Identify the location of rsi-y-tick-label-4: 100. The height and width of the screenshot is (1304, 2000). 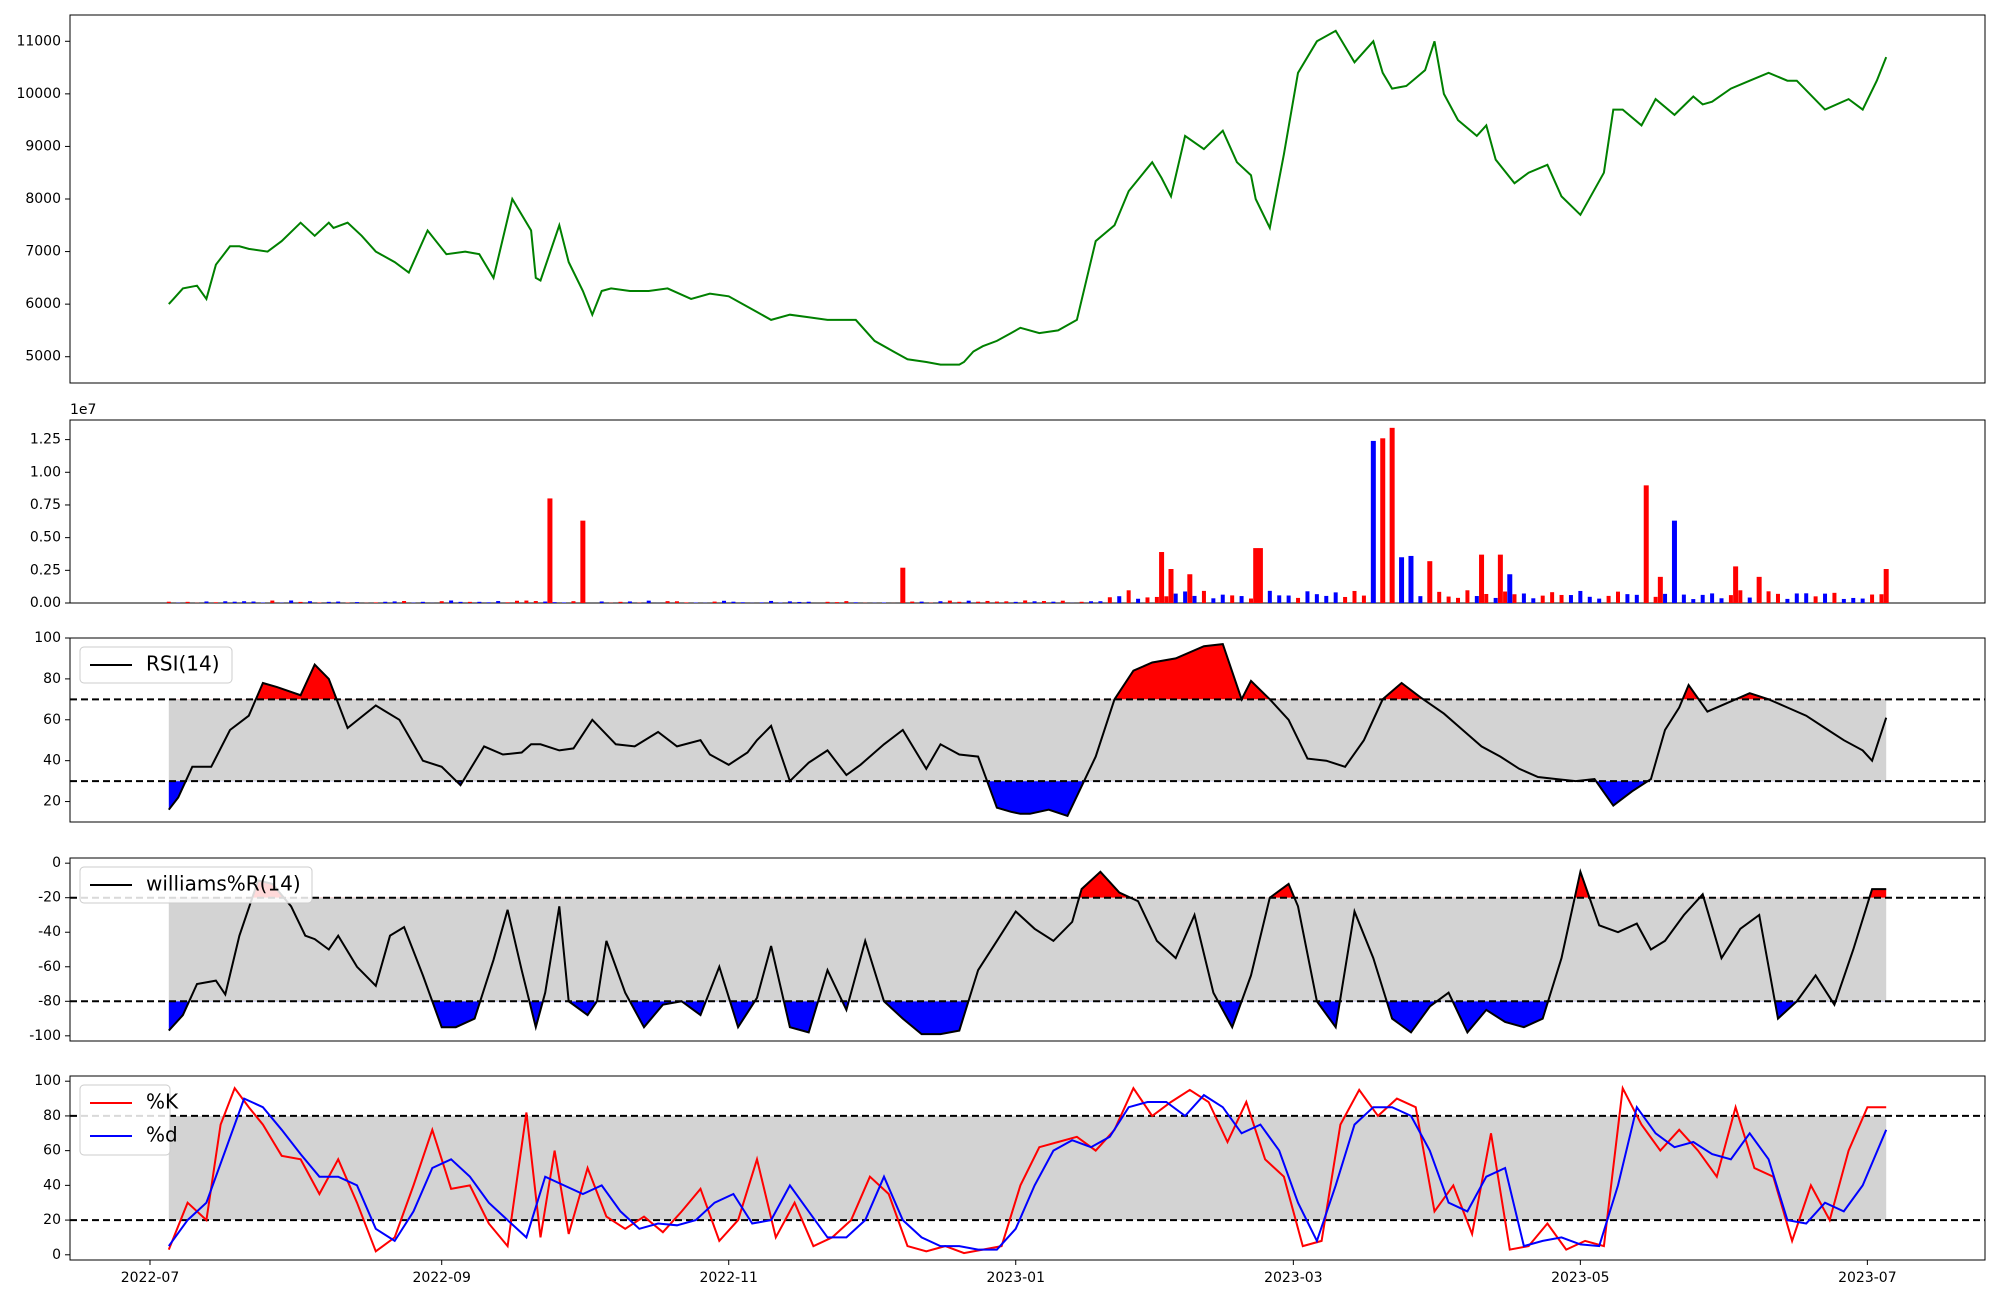
(47, 638).